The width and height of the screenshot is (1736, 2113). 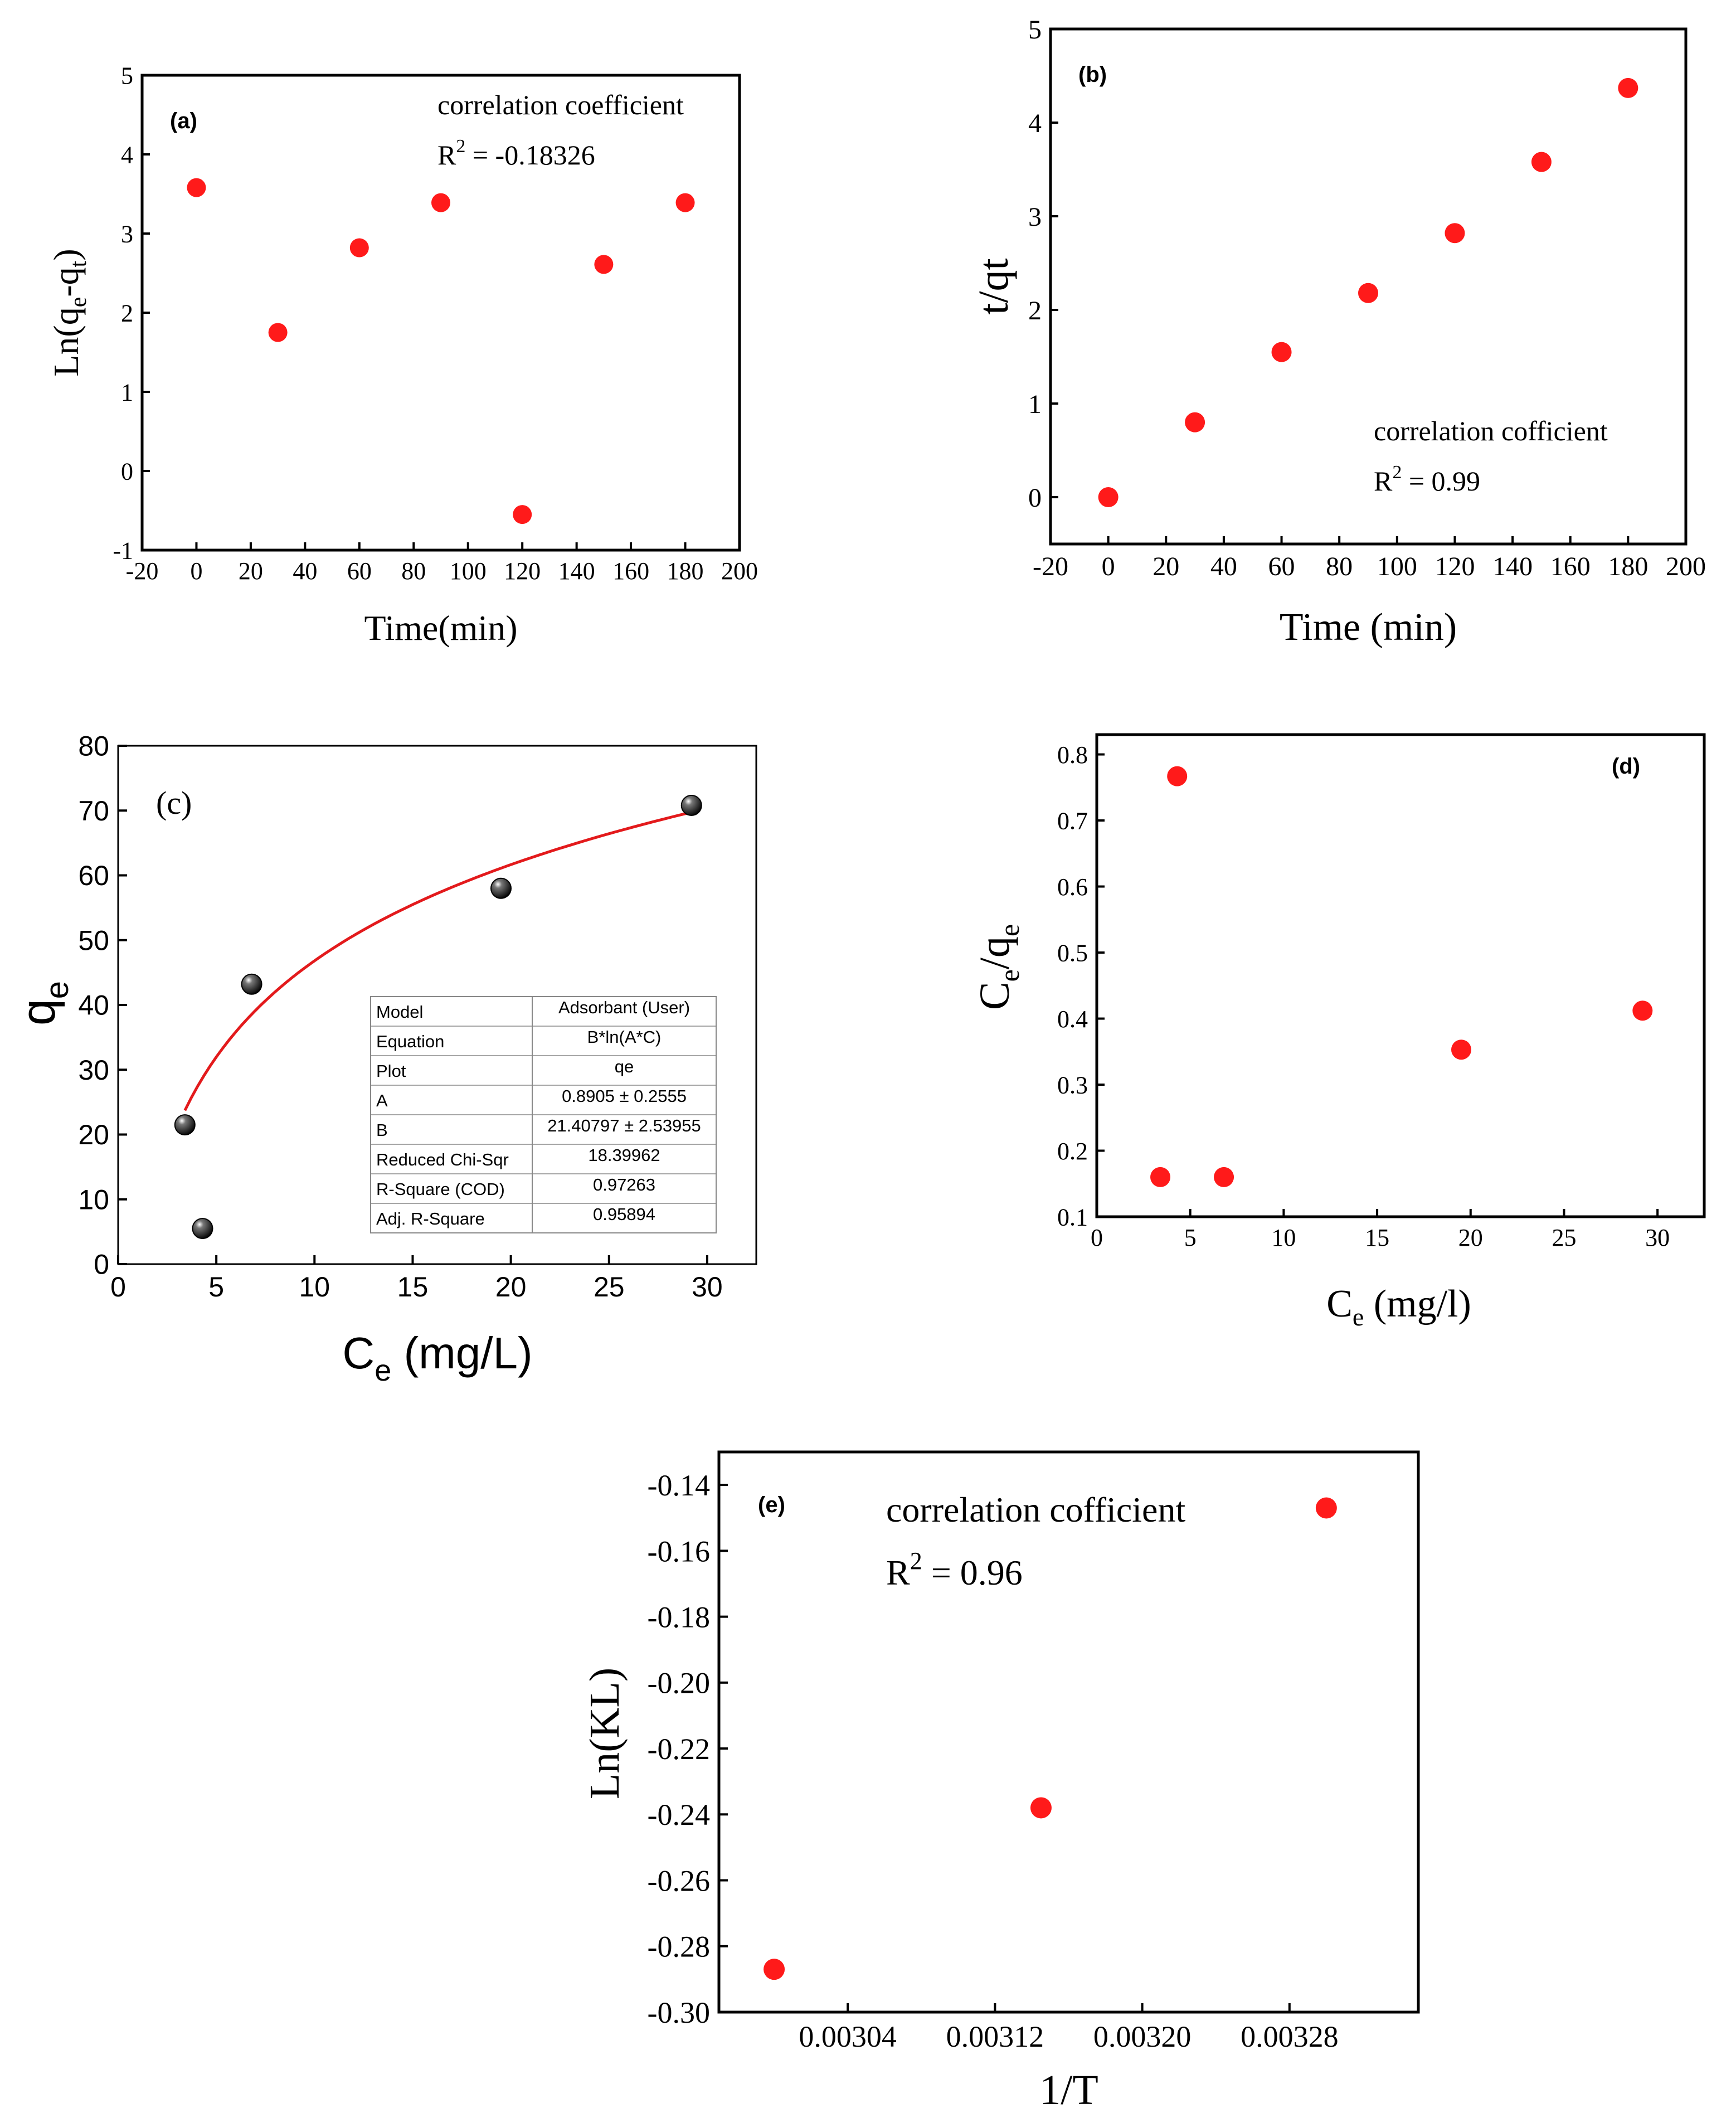 I want to click on panel-a-r2-sup: 2, so click(x=460, y=146).